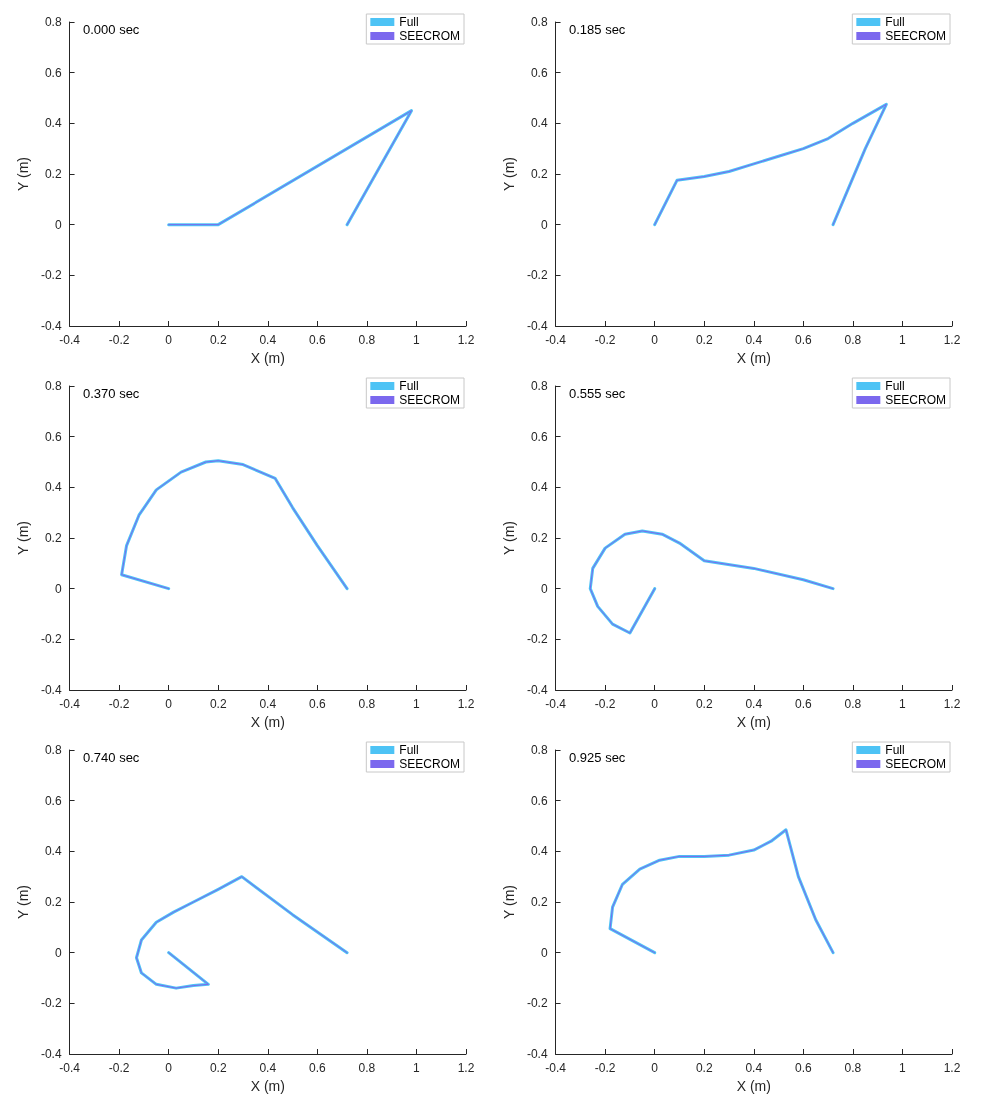 This screenshot has height=1111, width=989. I want to click on chart-title: 0.185 sec, so click(597, 29).